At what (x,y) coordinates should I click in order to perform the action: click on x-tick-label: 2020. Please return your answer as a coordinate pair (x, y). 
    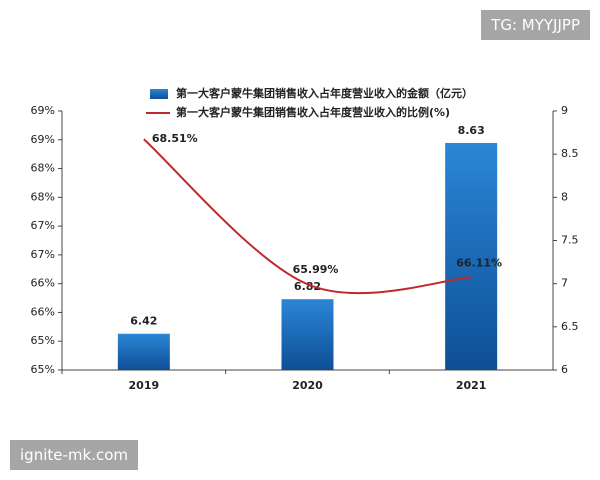
    Looking at the image, I should click on (307, 385).